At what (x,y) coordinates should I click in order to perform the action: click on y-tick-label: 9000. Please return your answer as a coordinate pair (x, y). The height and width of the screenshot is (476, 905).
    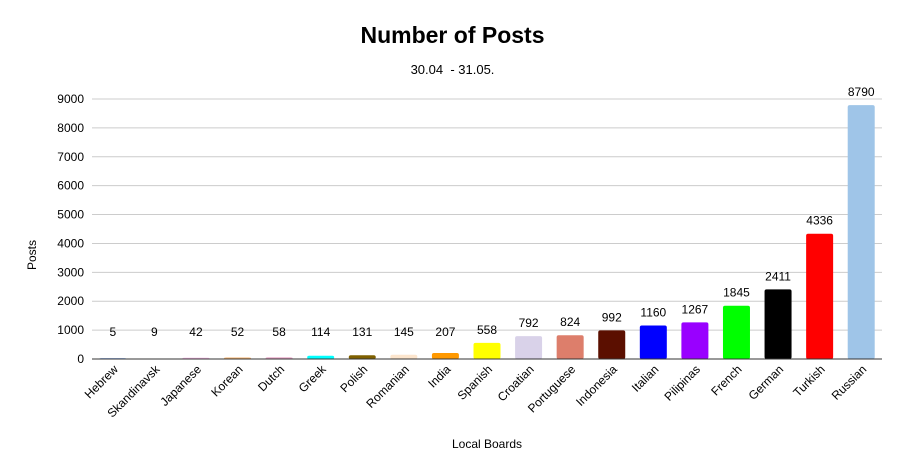
    Looking at the image, I should click on (70, 99).